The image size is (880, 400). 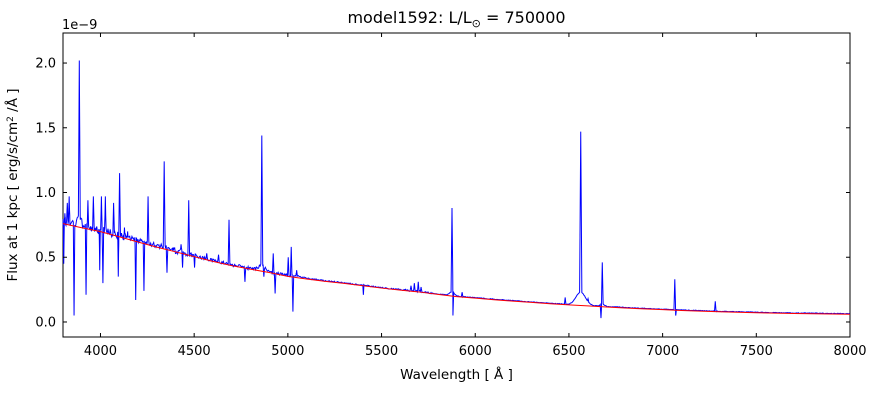 I want to click on y-tick-label: 1.5, so click(x=45, y=128).